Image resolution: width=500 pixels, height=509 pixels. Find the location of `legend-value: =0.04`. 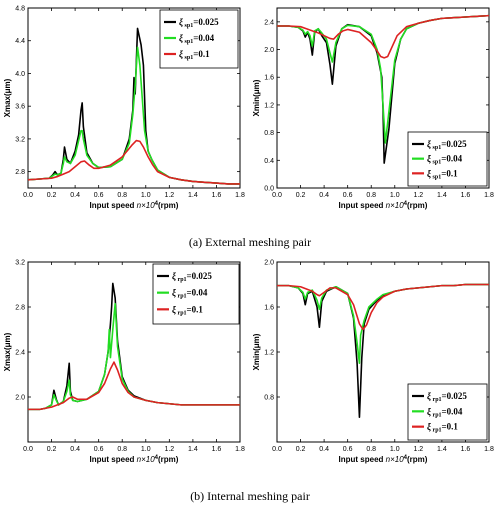

legend-value: =0.04 is located at coordinates (451, 159).